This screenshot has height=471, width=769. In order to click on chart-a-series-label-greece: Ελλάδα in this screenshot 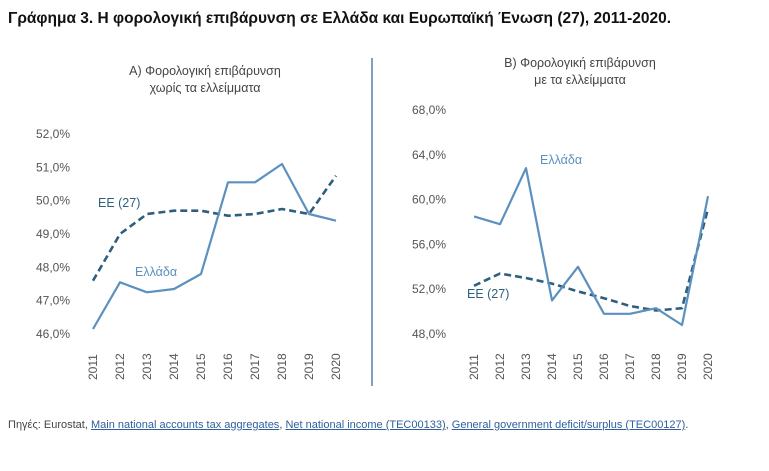, I will do `click(156, 272)`.